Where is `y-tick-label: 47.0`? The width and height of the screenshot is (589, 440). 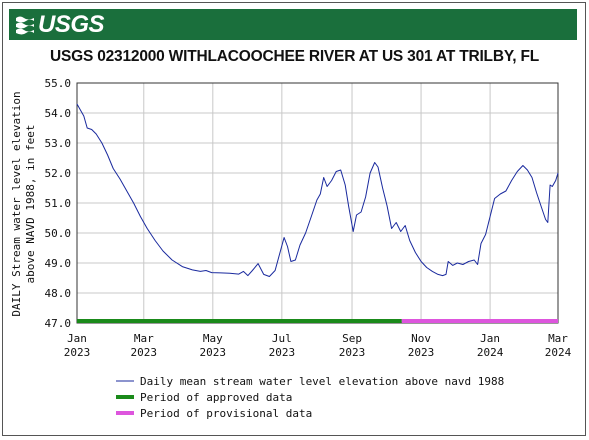
y-tick-label: 47.0 is located at coordinates (58, 323).